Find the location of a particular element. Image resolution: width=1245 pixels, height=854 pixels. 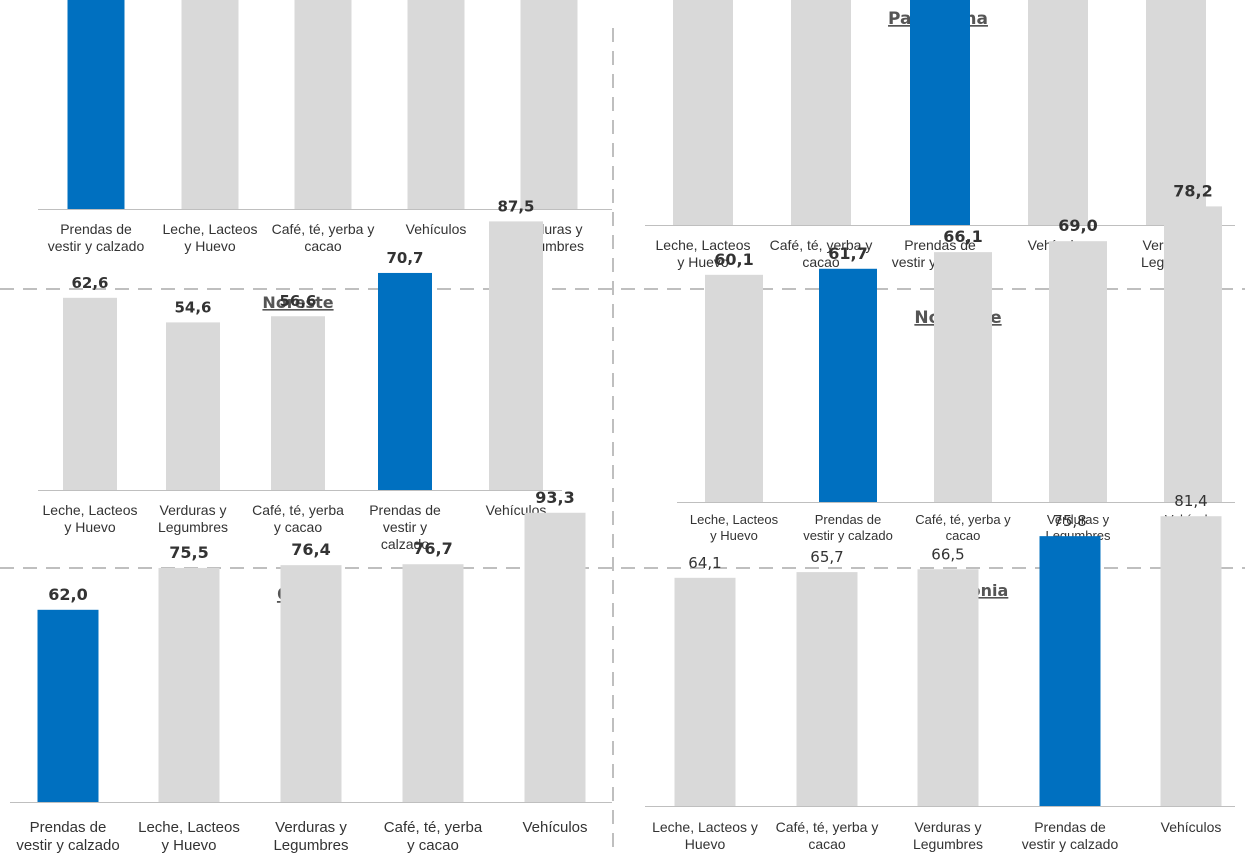

data-label: 62,6 is located at coordinates (89, 283).